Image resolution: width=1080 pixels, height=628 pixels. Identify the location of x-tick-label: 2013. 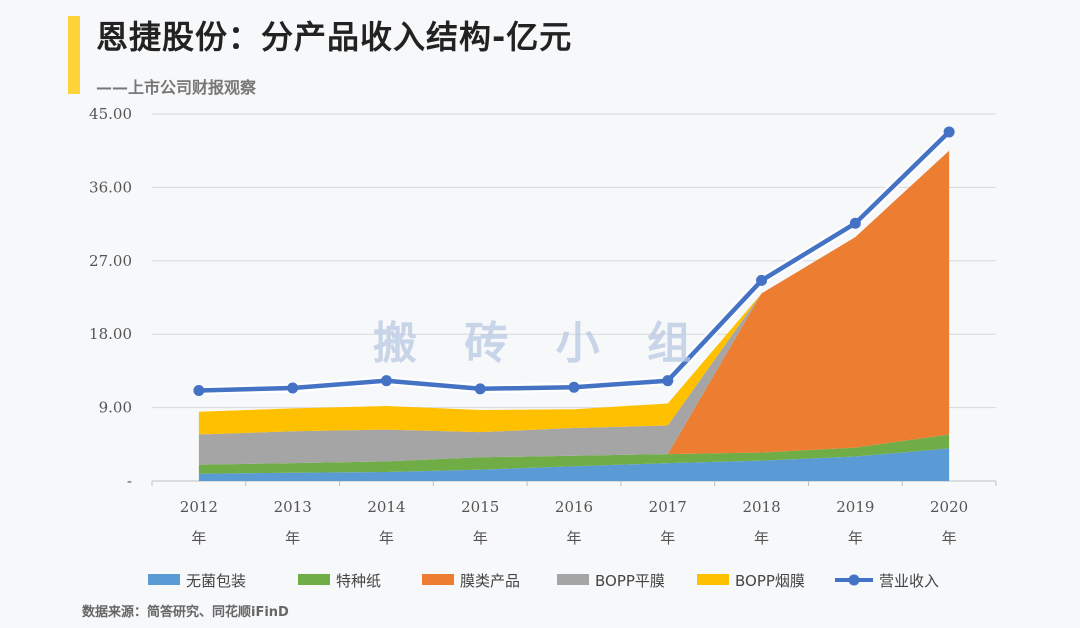
(293, 507).